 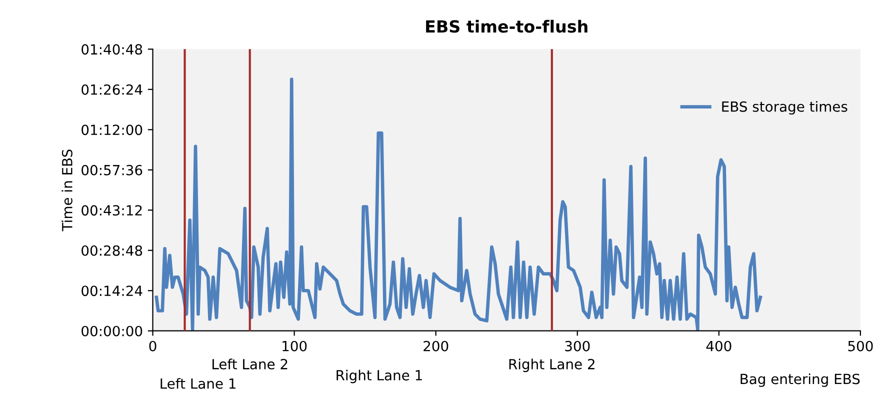 What do you see at coordinates (112, 170) in the screenshot?
I see `y-tick-label: 00:57:36` at bounding box center [112, 170].